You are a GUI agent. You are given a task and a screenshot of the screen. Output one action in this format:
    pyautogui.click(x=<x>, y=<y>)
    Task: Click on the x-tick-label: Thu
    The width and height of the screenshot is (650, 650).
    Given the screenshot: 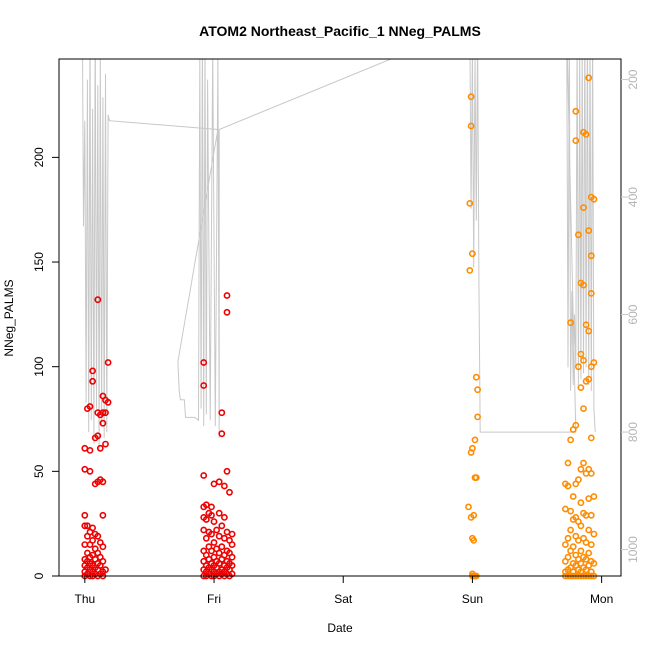 What is the action you would take?
    pyautogui.click(x=84, y=599)
    